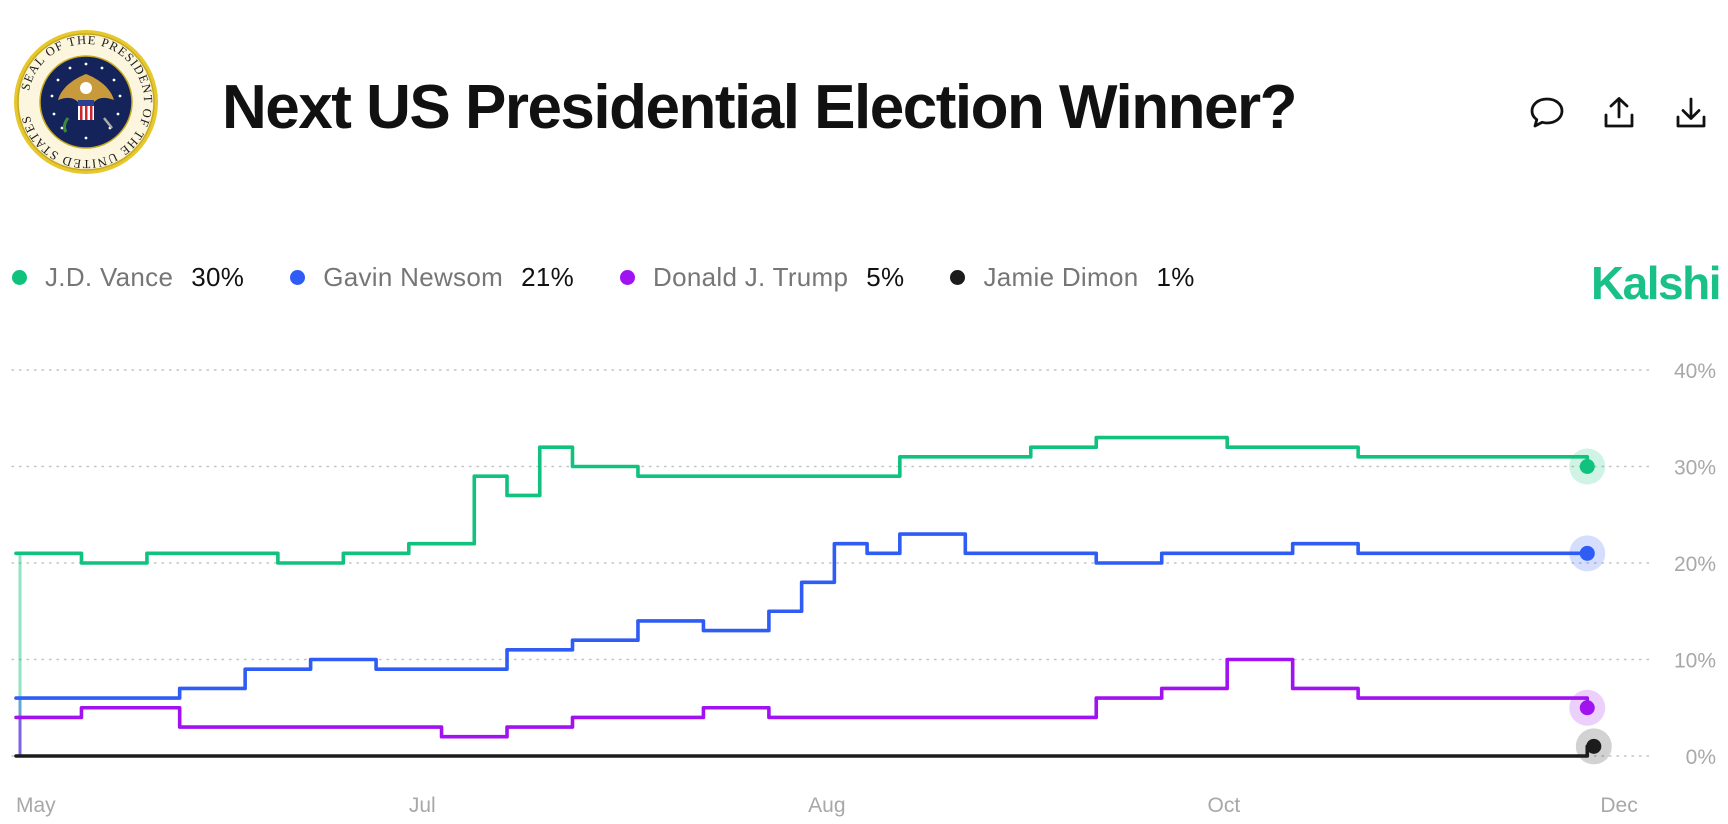 This screenshot has height=824, width=1728. I want to click on legend-item-newsom: Gavin Newsom 21%, so click(432, 277).